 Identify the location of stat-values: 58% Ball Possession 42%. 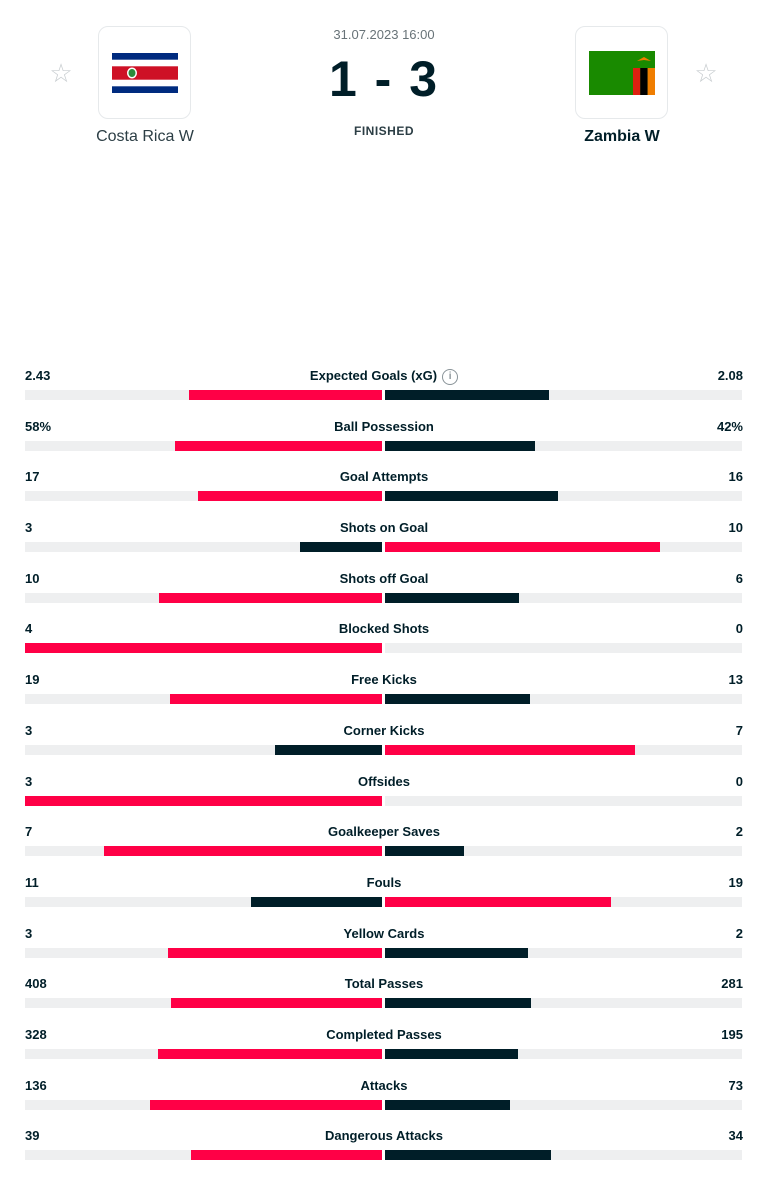
(384, 428).